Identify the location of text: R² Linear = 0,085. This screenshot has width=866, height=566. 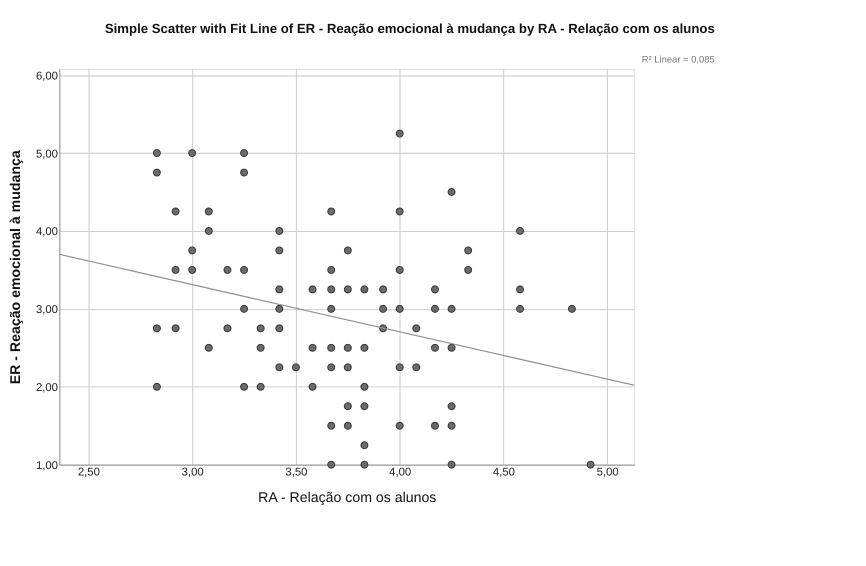
(678, 58).